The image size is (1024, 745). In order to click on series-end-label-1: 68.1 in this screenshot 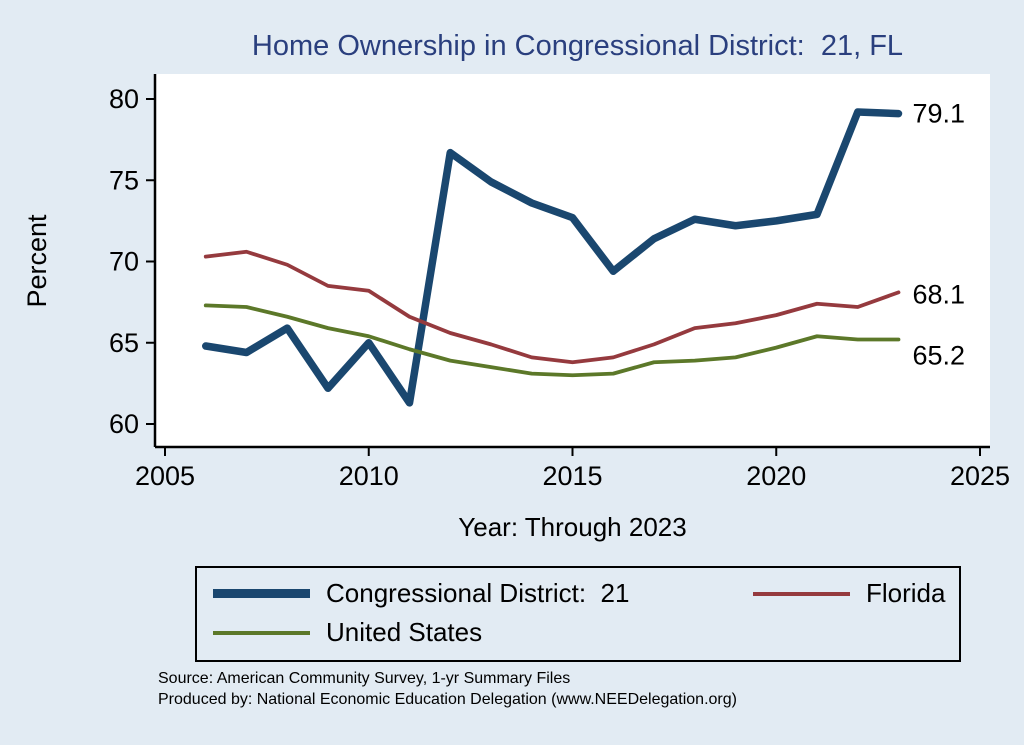, I will do `click(939, 294)`.